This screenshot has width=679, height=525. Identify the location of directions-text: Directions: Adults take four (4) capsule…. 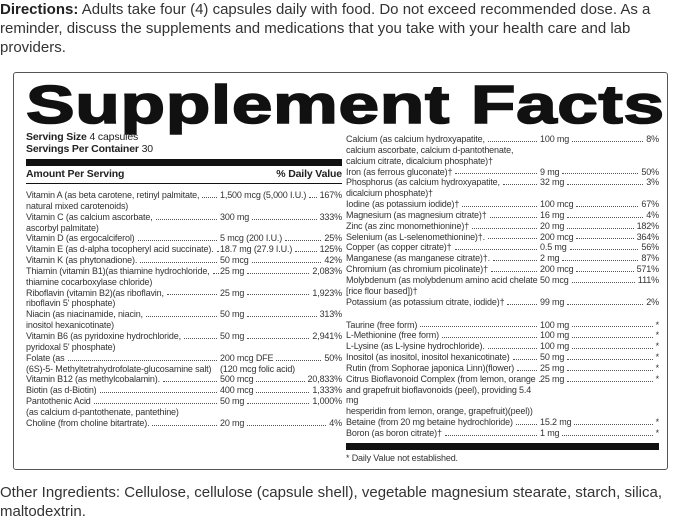
(339, 28).